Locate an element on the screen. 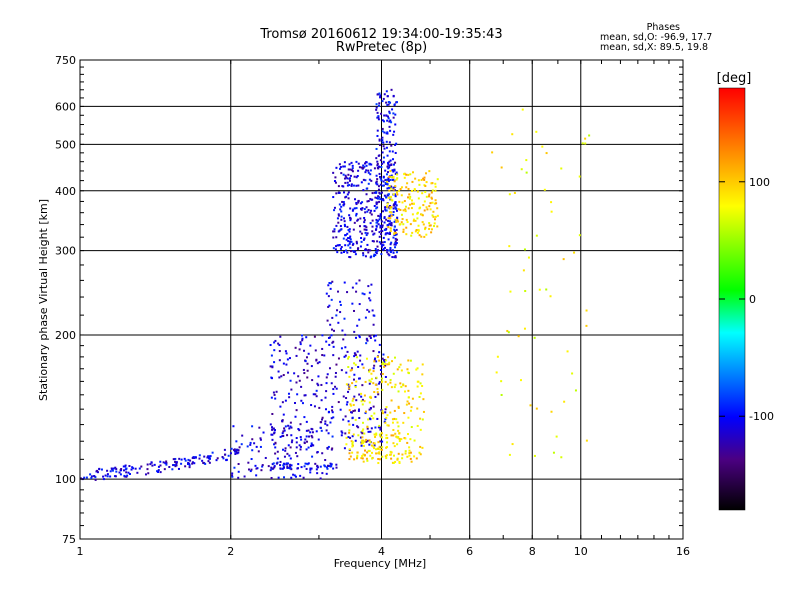 The width and height of the screenshot is (800, 600). y-tick-label: 100 is located at coordinates (65, 479).